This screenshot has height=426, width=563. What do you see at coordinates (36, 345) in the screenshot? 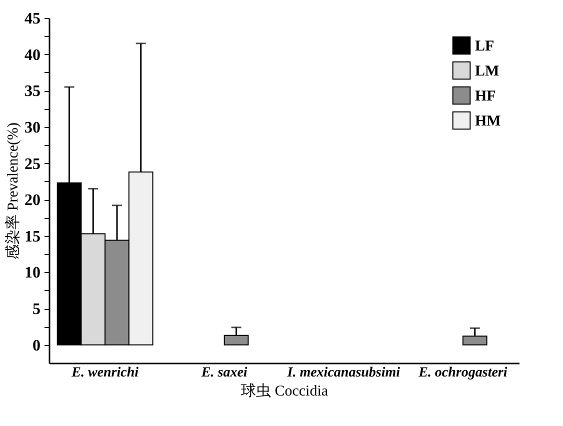
I see `y-tick-label: 0` at bounding box center [36, 345].